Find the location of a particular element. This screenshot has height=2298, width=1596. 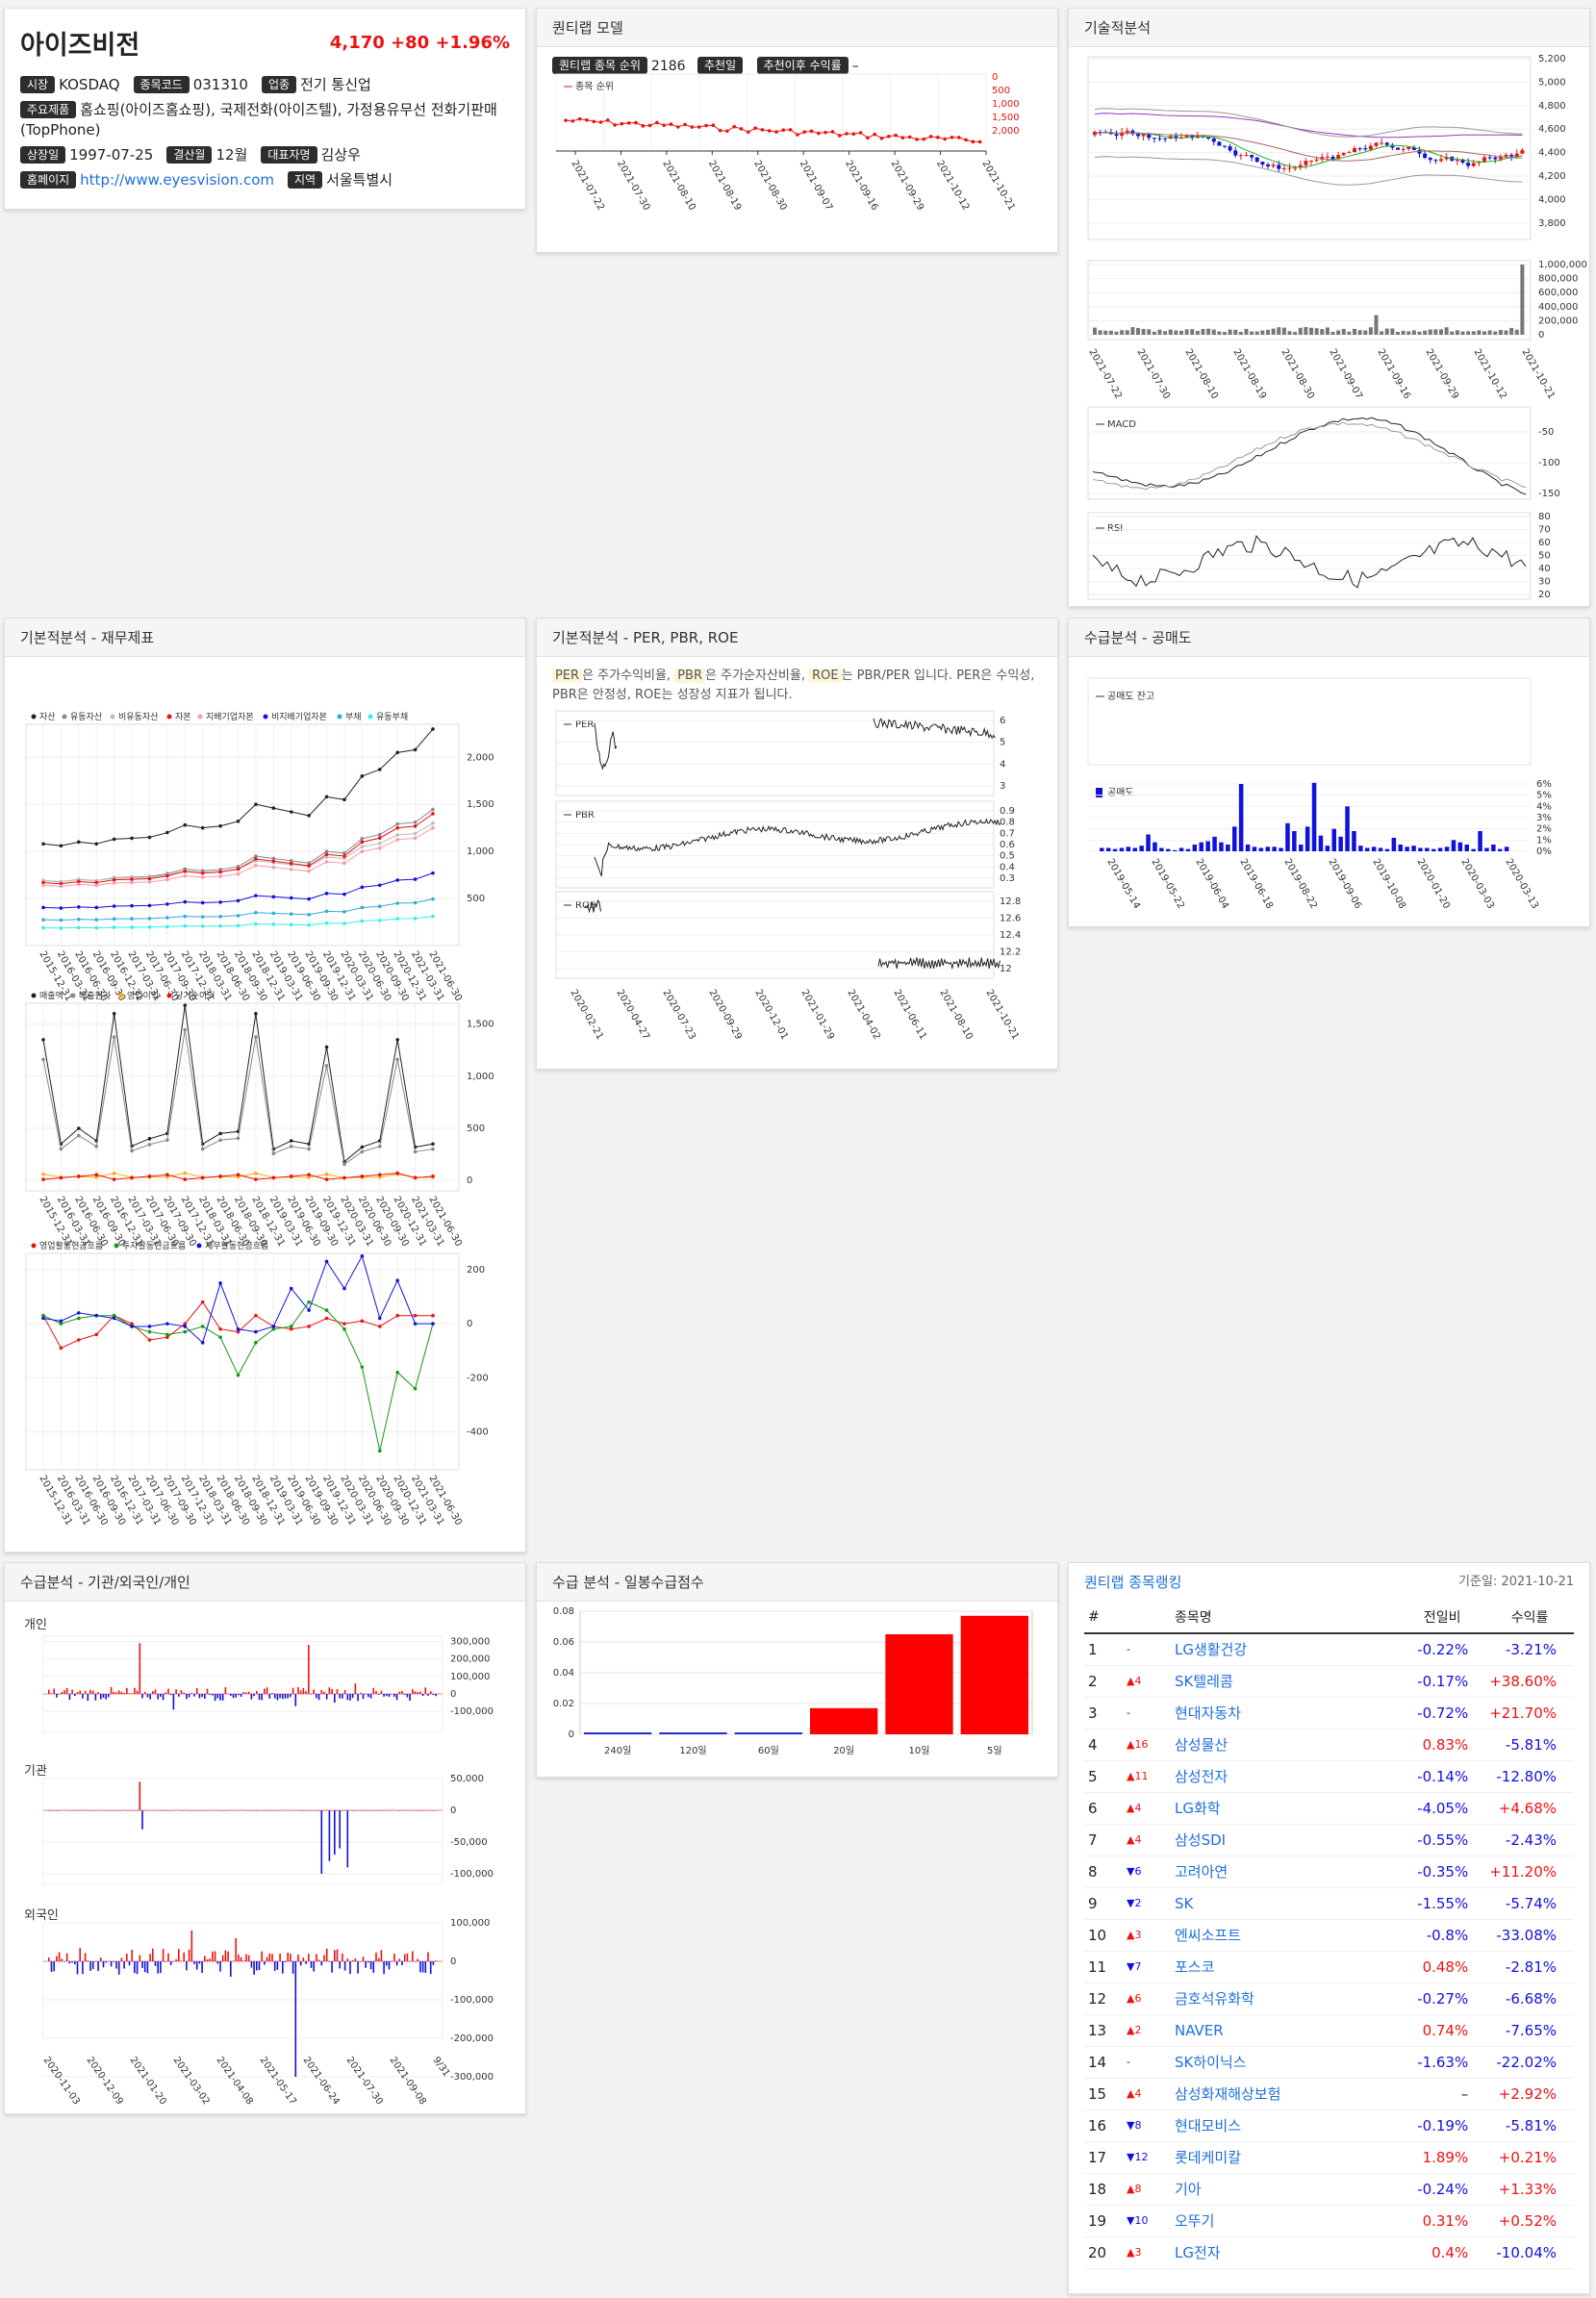

fund-ytick: 1,000 is located at coordinates (481, 1077).